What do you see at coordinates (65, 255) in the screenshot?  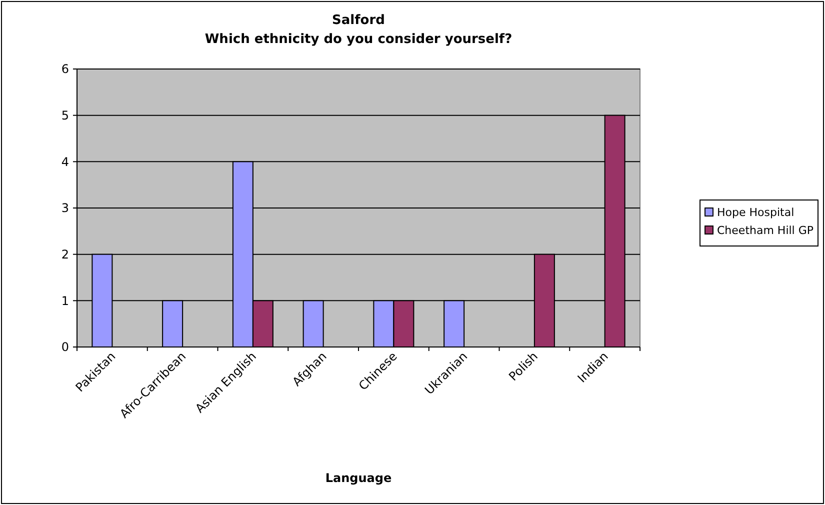 I see `y-tick-label: 2` at bounding box center [65, 255].